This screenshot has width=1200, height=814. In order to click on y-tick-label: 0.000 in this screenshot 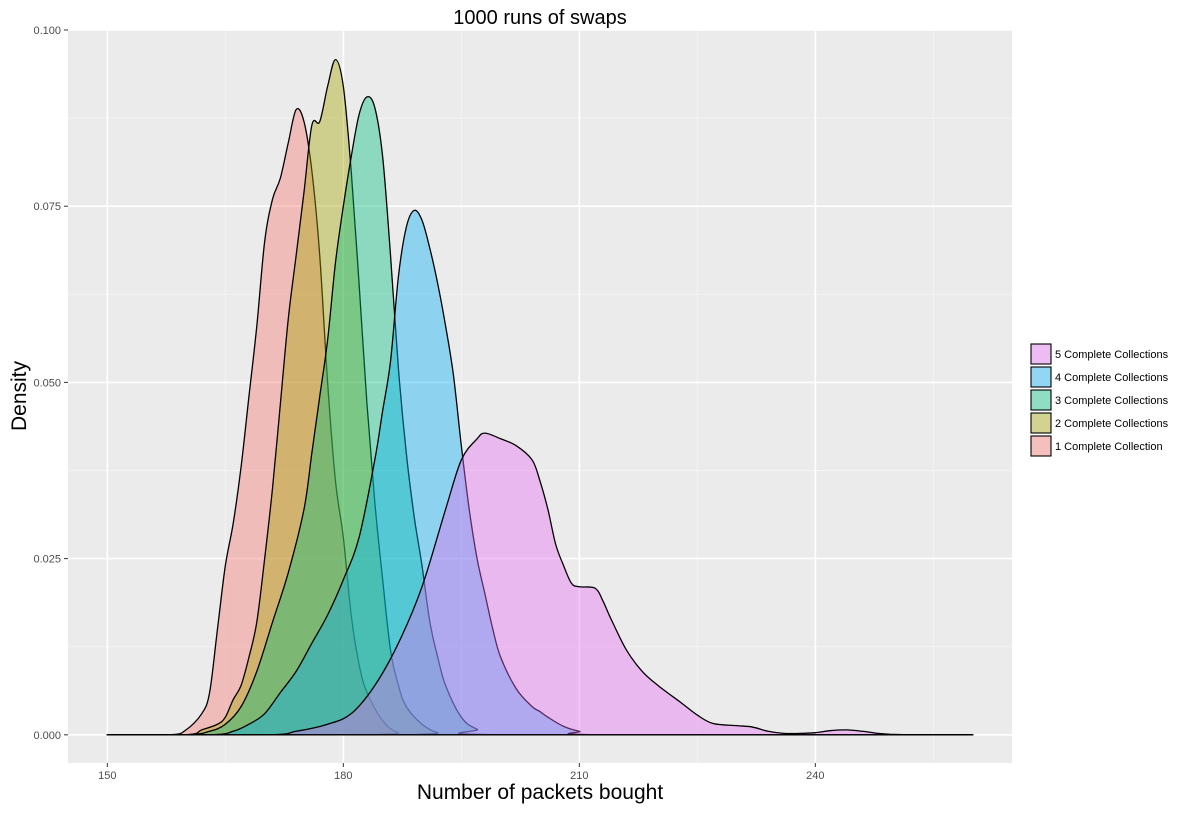, I will do `click(47, 736)`.